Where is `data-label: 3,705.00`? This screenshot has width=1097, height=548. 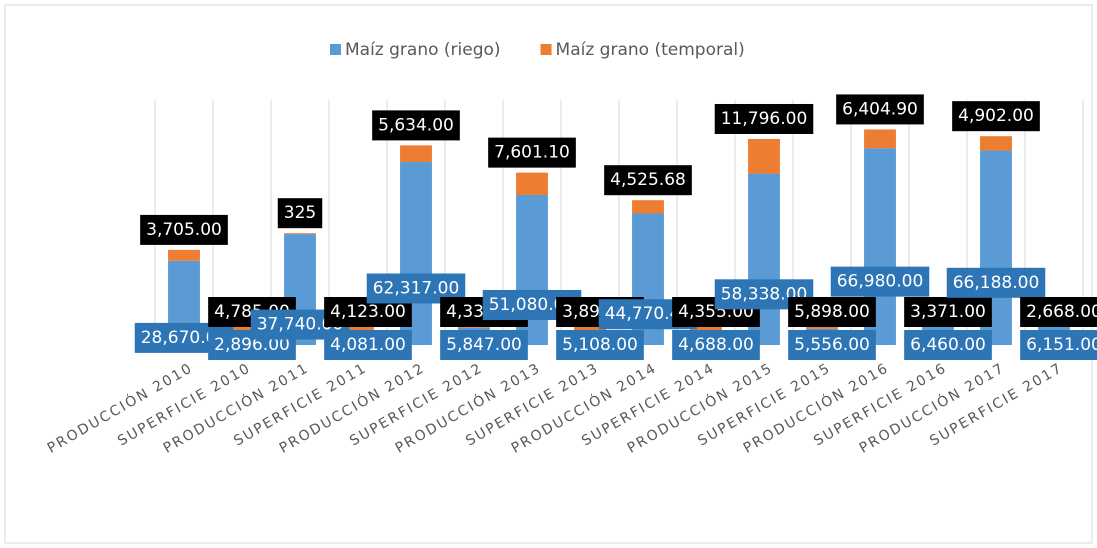 data-label: 3,705.00 is located at coordinates (184, 230).